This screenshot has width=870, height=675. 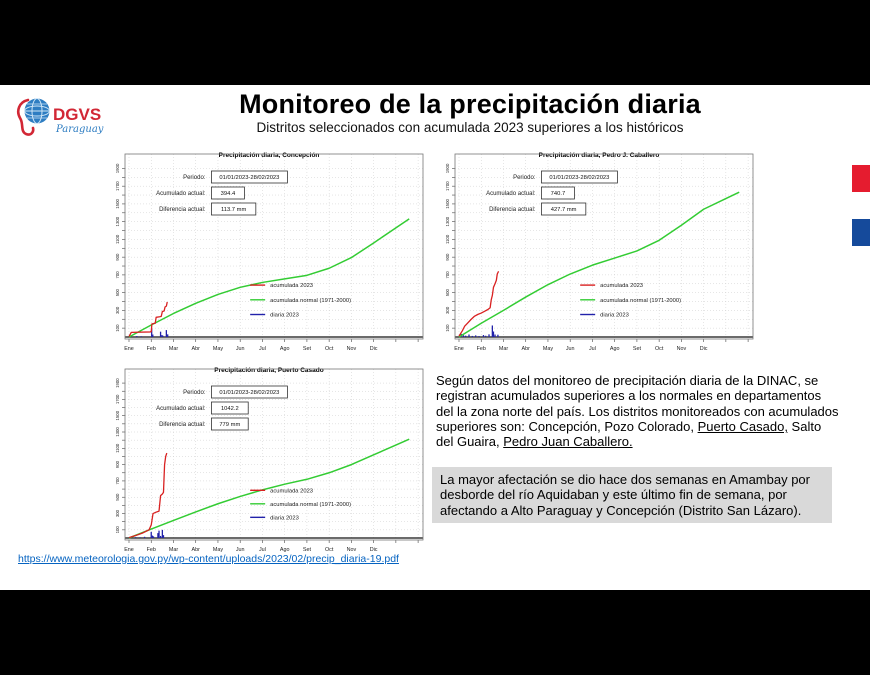 What do you see at coordinates (230, 409) in the screenshot?
I see `svg-text: 1042.2` at bounding box center [230, 409].